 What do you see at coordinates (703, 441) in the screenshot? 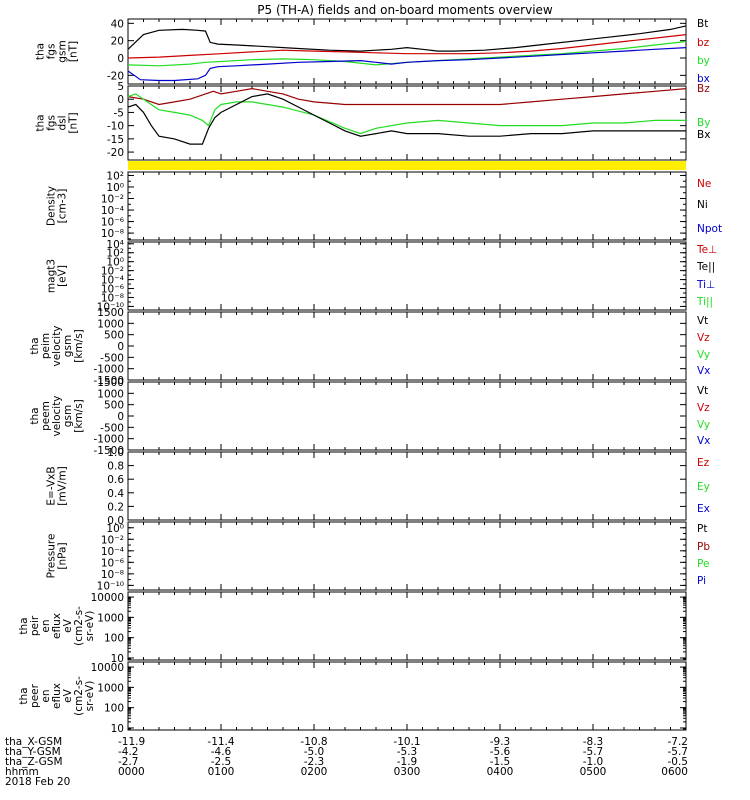
I see `legend-entry: Vx` at bounding box center [703, 441].